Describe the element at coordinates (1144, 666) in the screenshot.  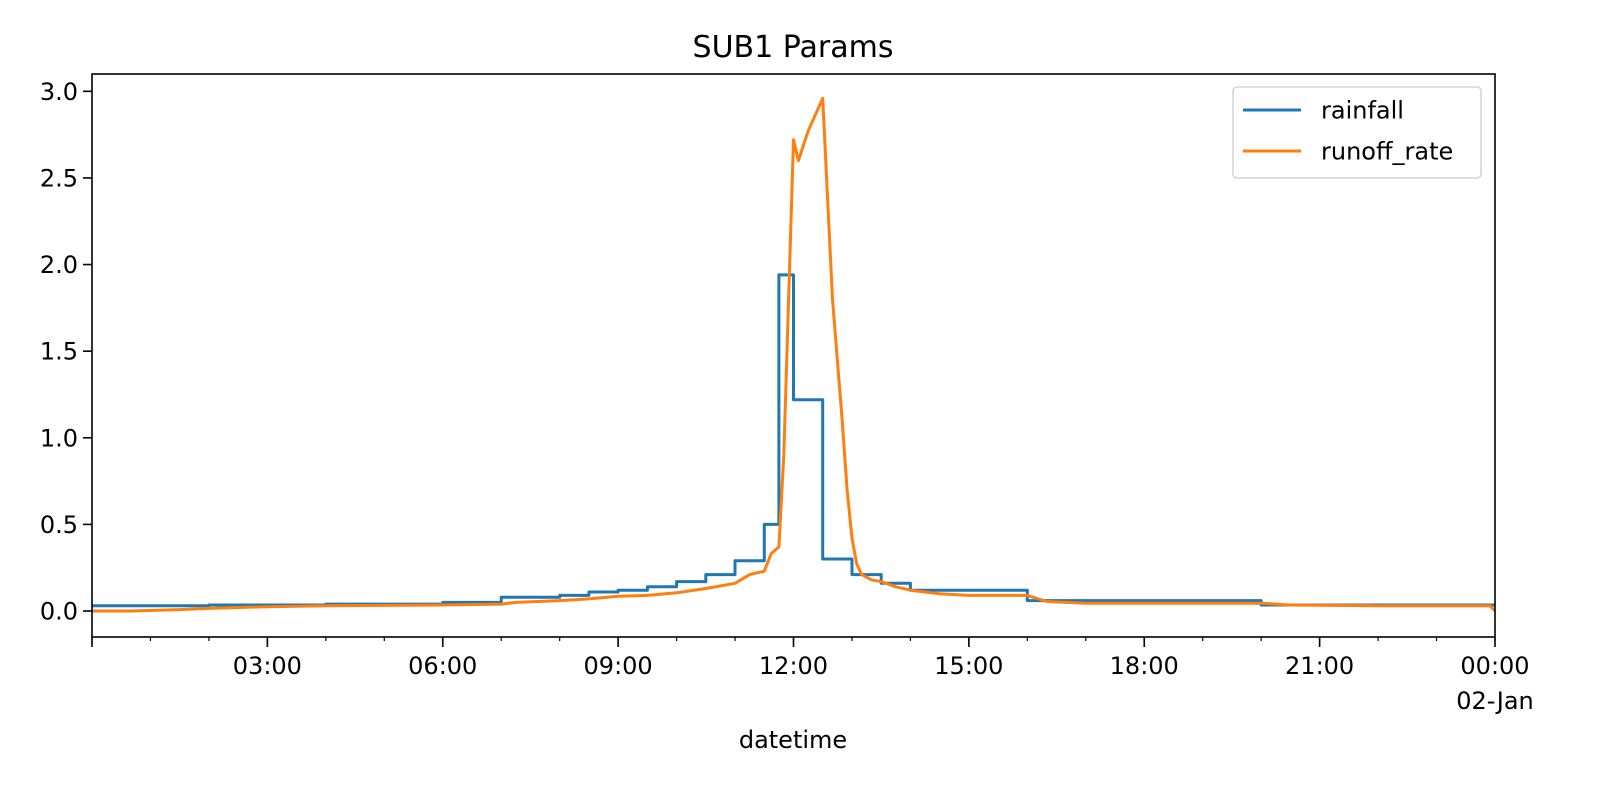
I see `x-tick-label: 18:00` at that location.